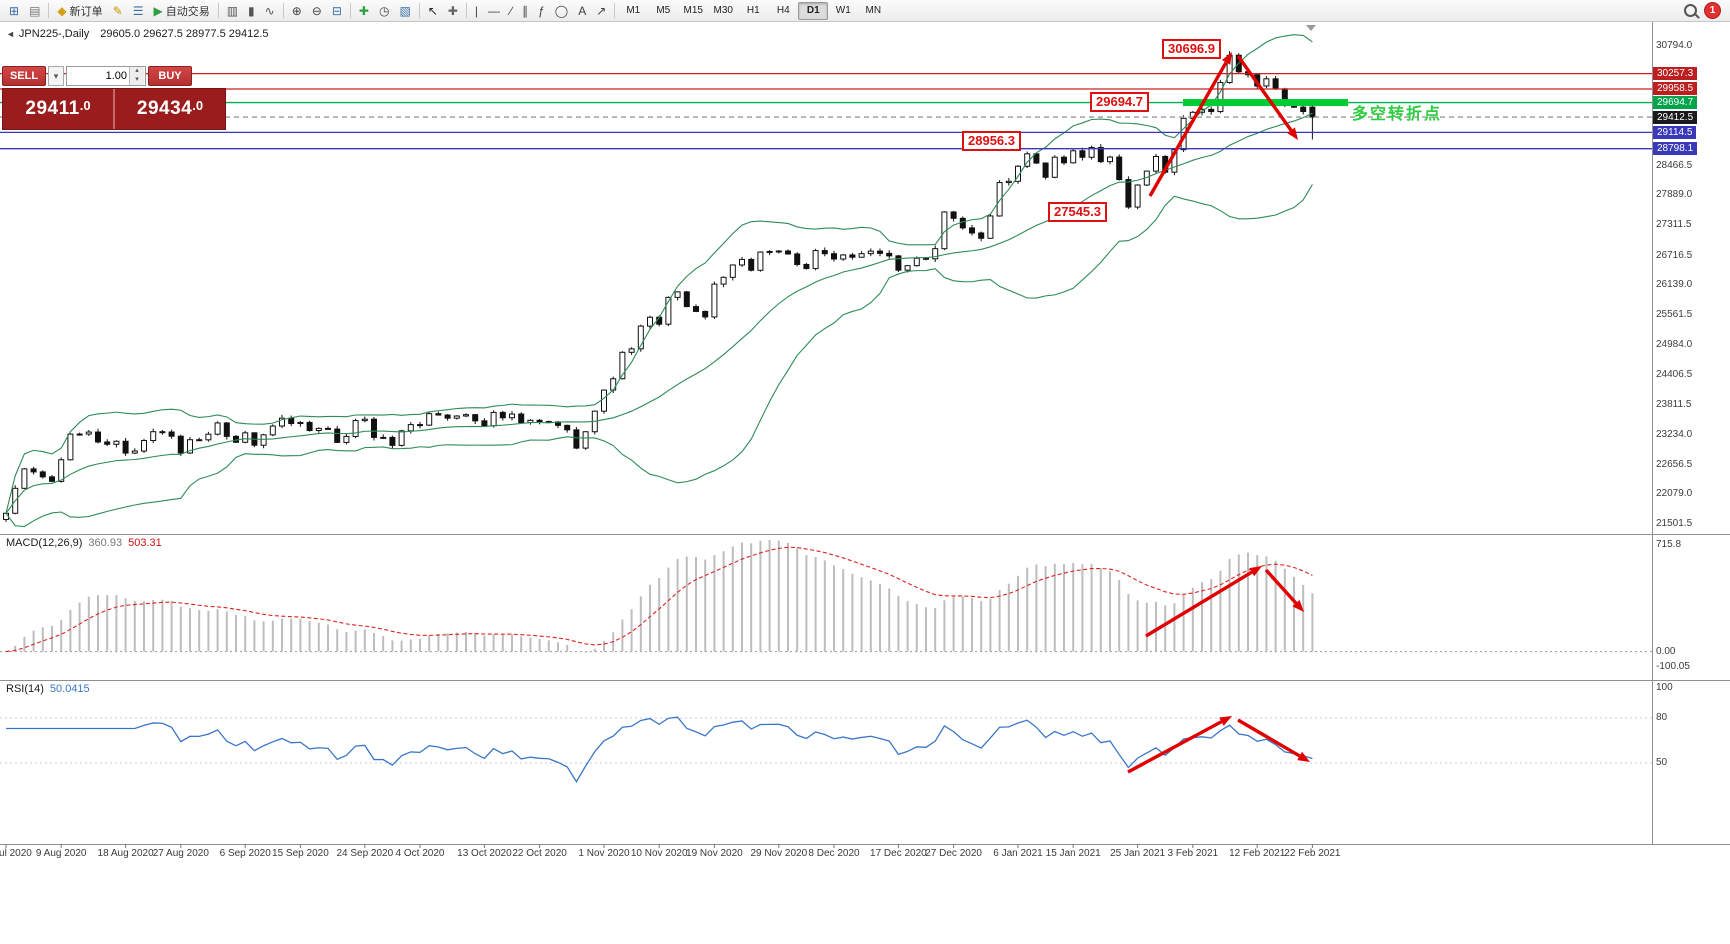  I want to click on trendline-icon: ∕, so click(511, 10).